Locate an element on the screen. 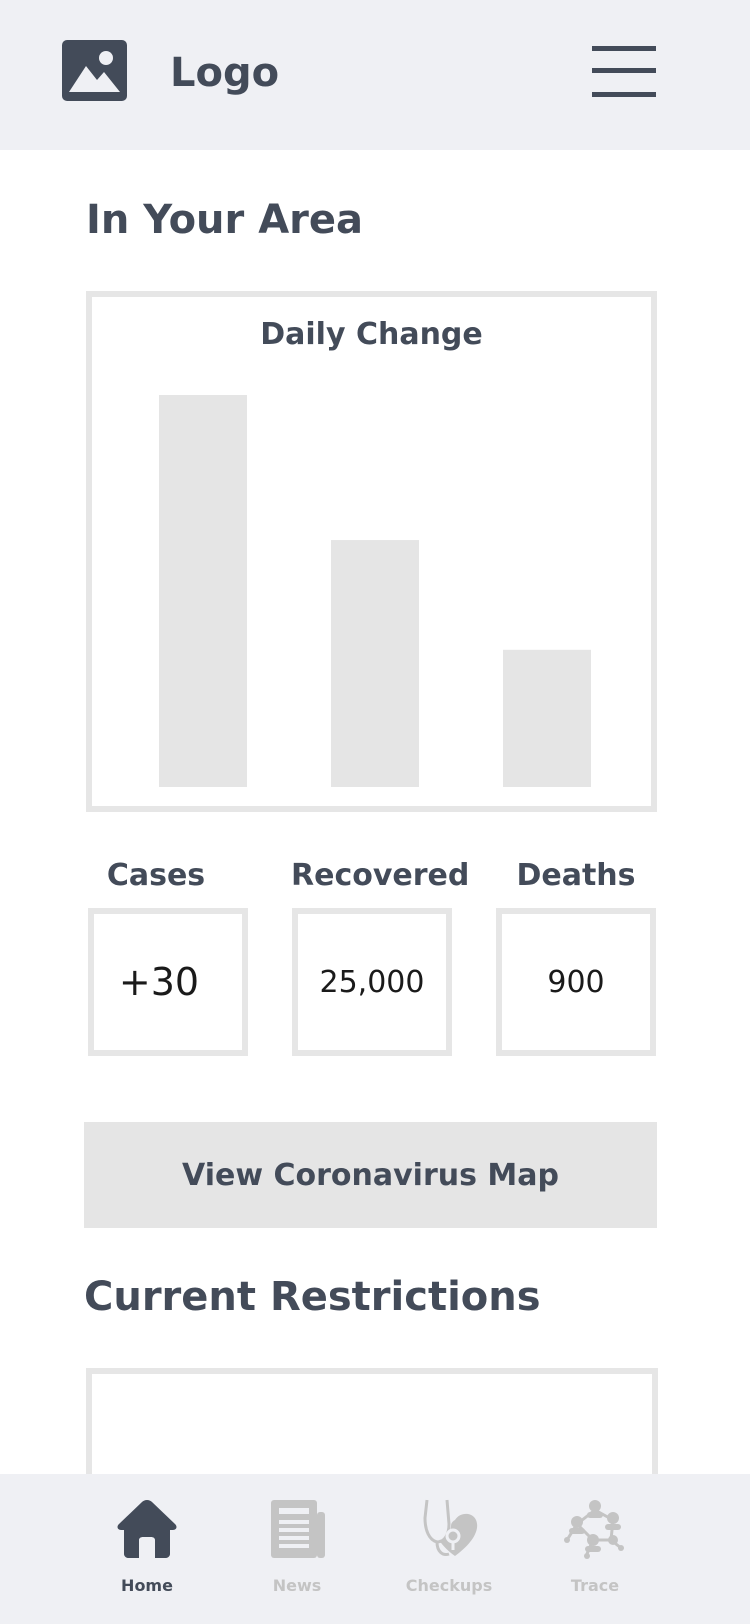 Image resolution: width=750 pixels, height=1624 pixels. chart-title: Daily Change is located at coordinates (371, 334).